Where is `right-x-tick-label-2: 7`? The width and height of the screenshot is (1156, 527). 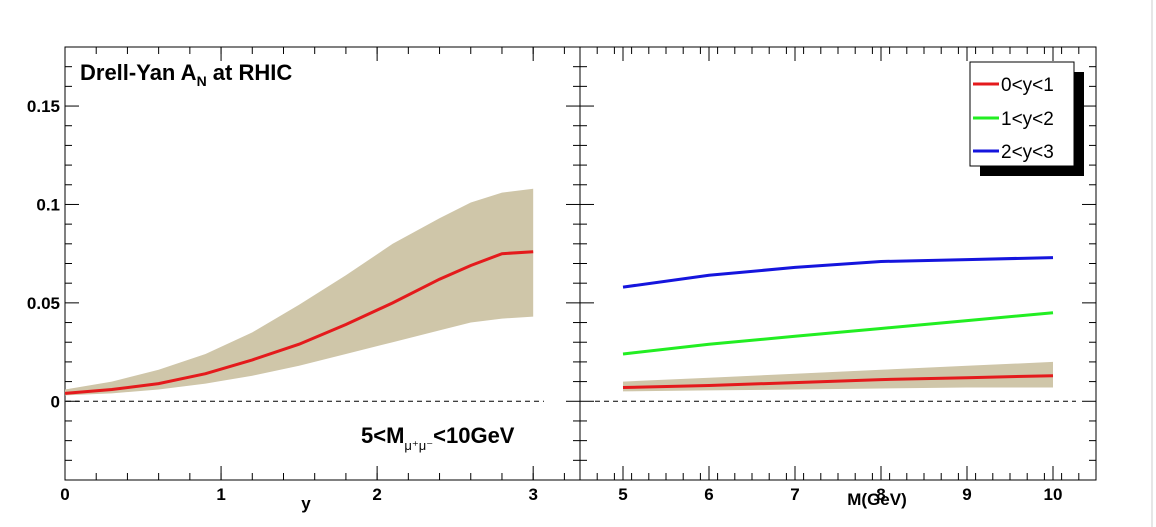 right-x-tick-label-2: 7 is located at coordinates (794, 494).